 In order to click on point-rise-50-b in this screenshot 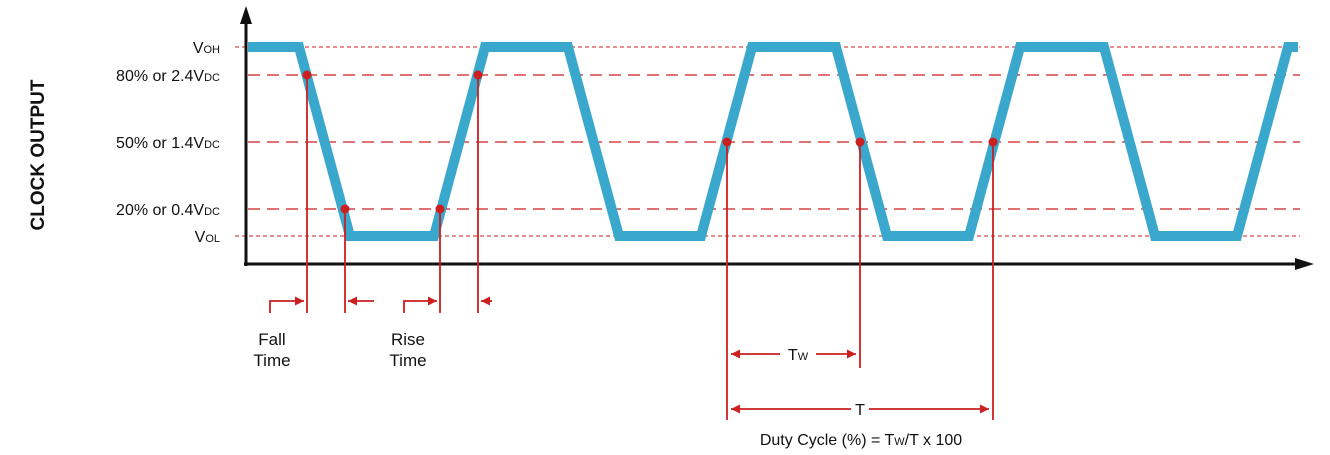, I will do `click(993, 142)`.